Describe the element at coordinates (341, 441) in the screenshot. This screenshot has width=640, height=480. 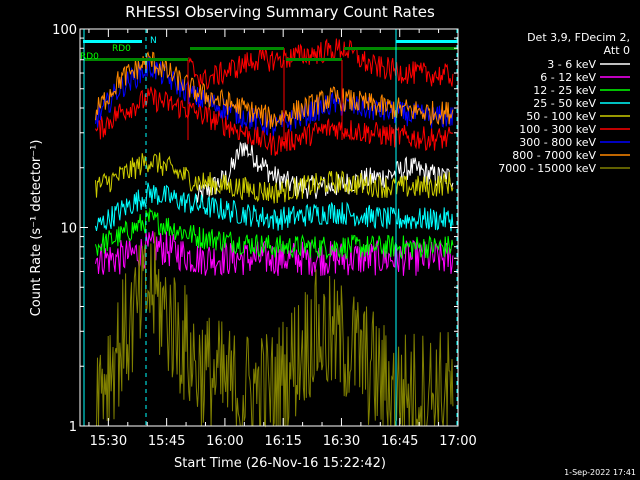
I see `x-tick-label: 16:30` at that location.